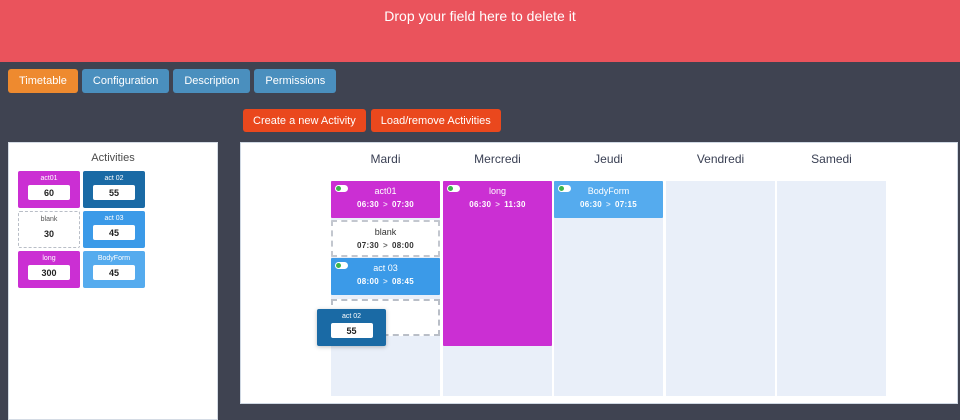  What do you see at coordinates (385, 268) in the screenshot?
I see `event-title: act 03` at bounding box center [385, 268].